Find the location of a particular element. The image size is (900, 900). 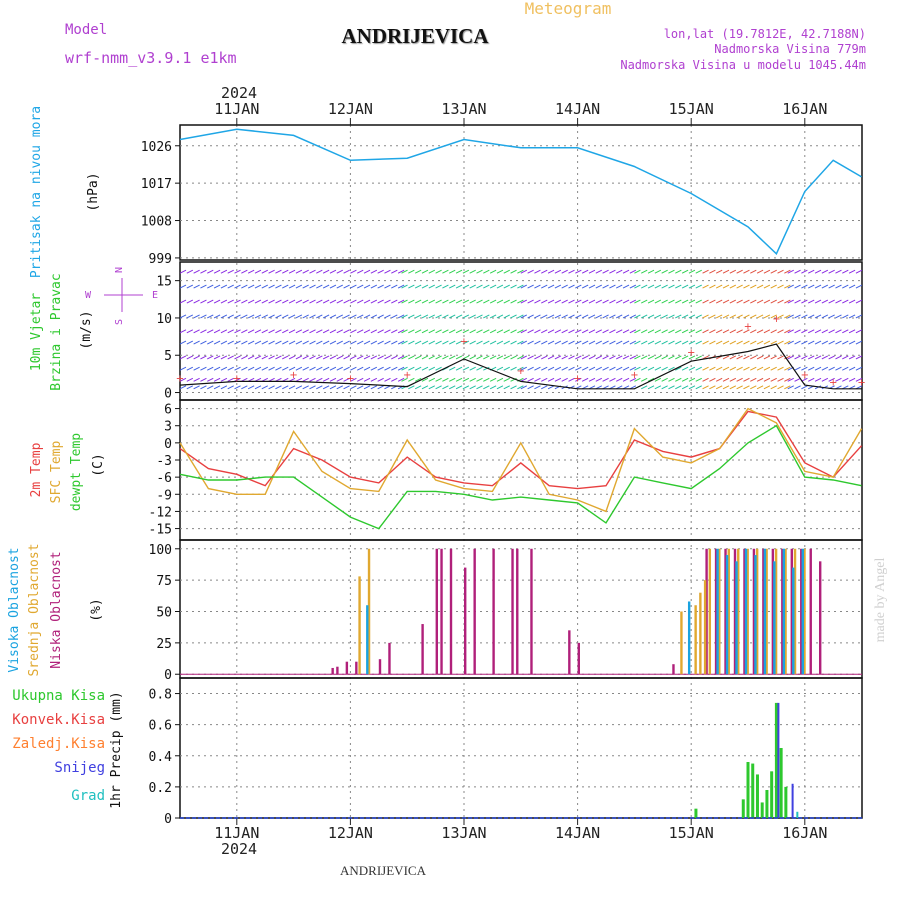

temp-unit: (C) is located at coordinates (98, 464).